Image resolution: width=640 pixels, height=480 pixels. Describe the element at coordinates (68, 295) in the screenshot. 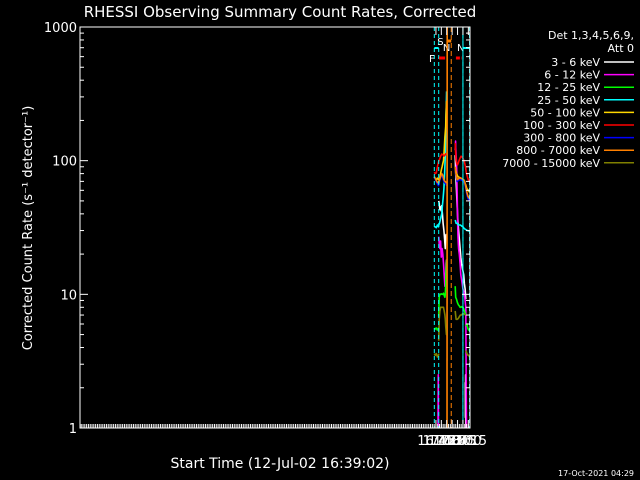

I see `y-tick-label-1: 10` at that location.